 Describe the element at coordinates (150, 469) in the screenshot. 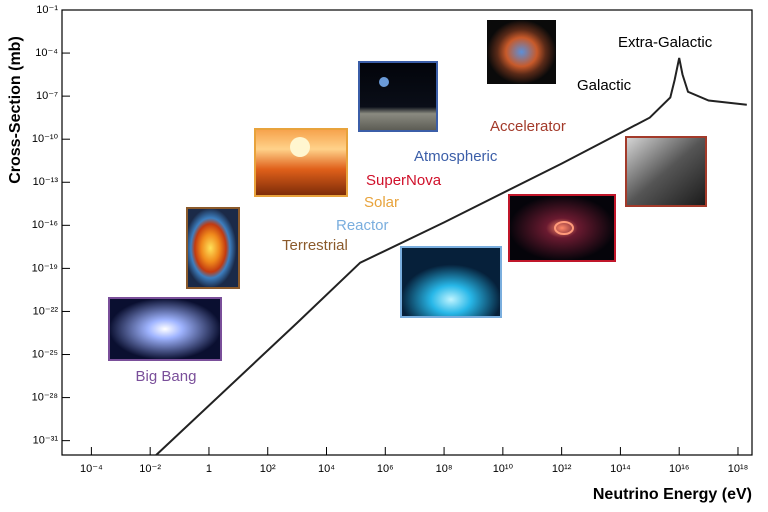

I see `x-tick-label: 10⁻²` at that location.